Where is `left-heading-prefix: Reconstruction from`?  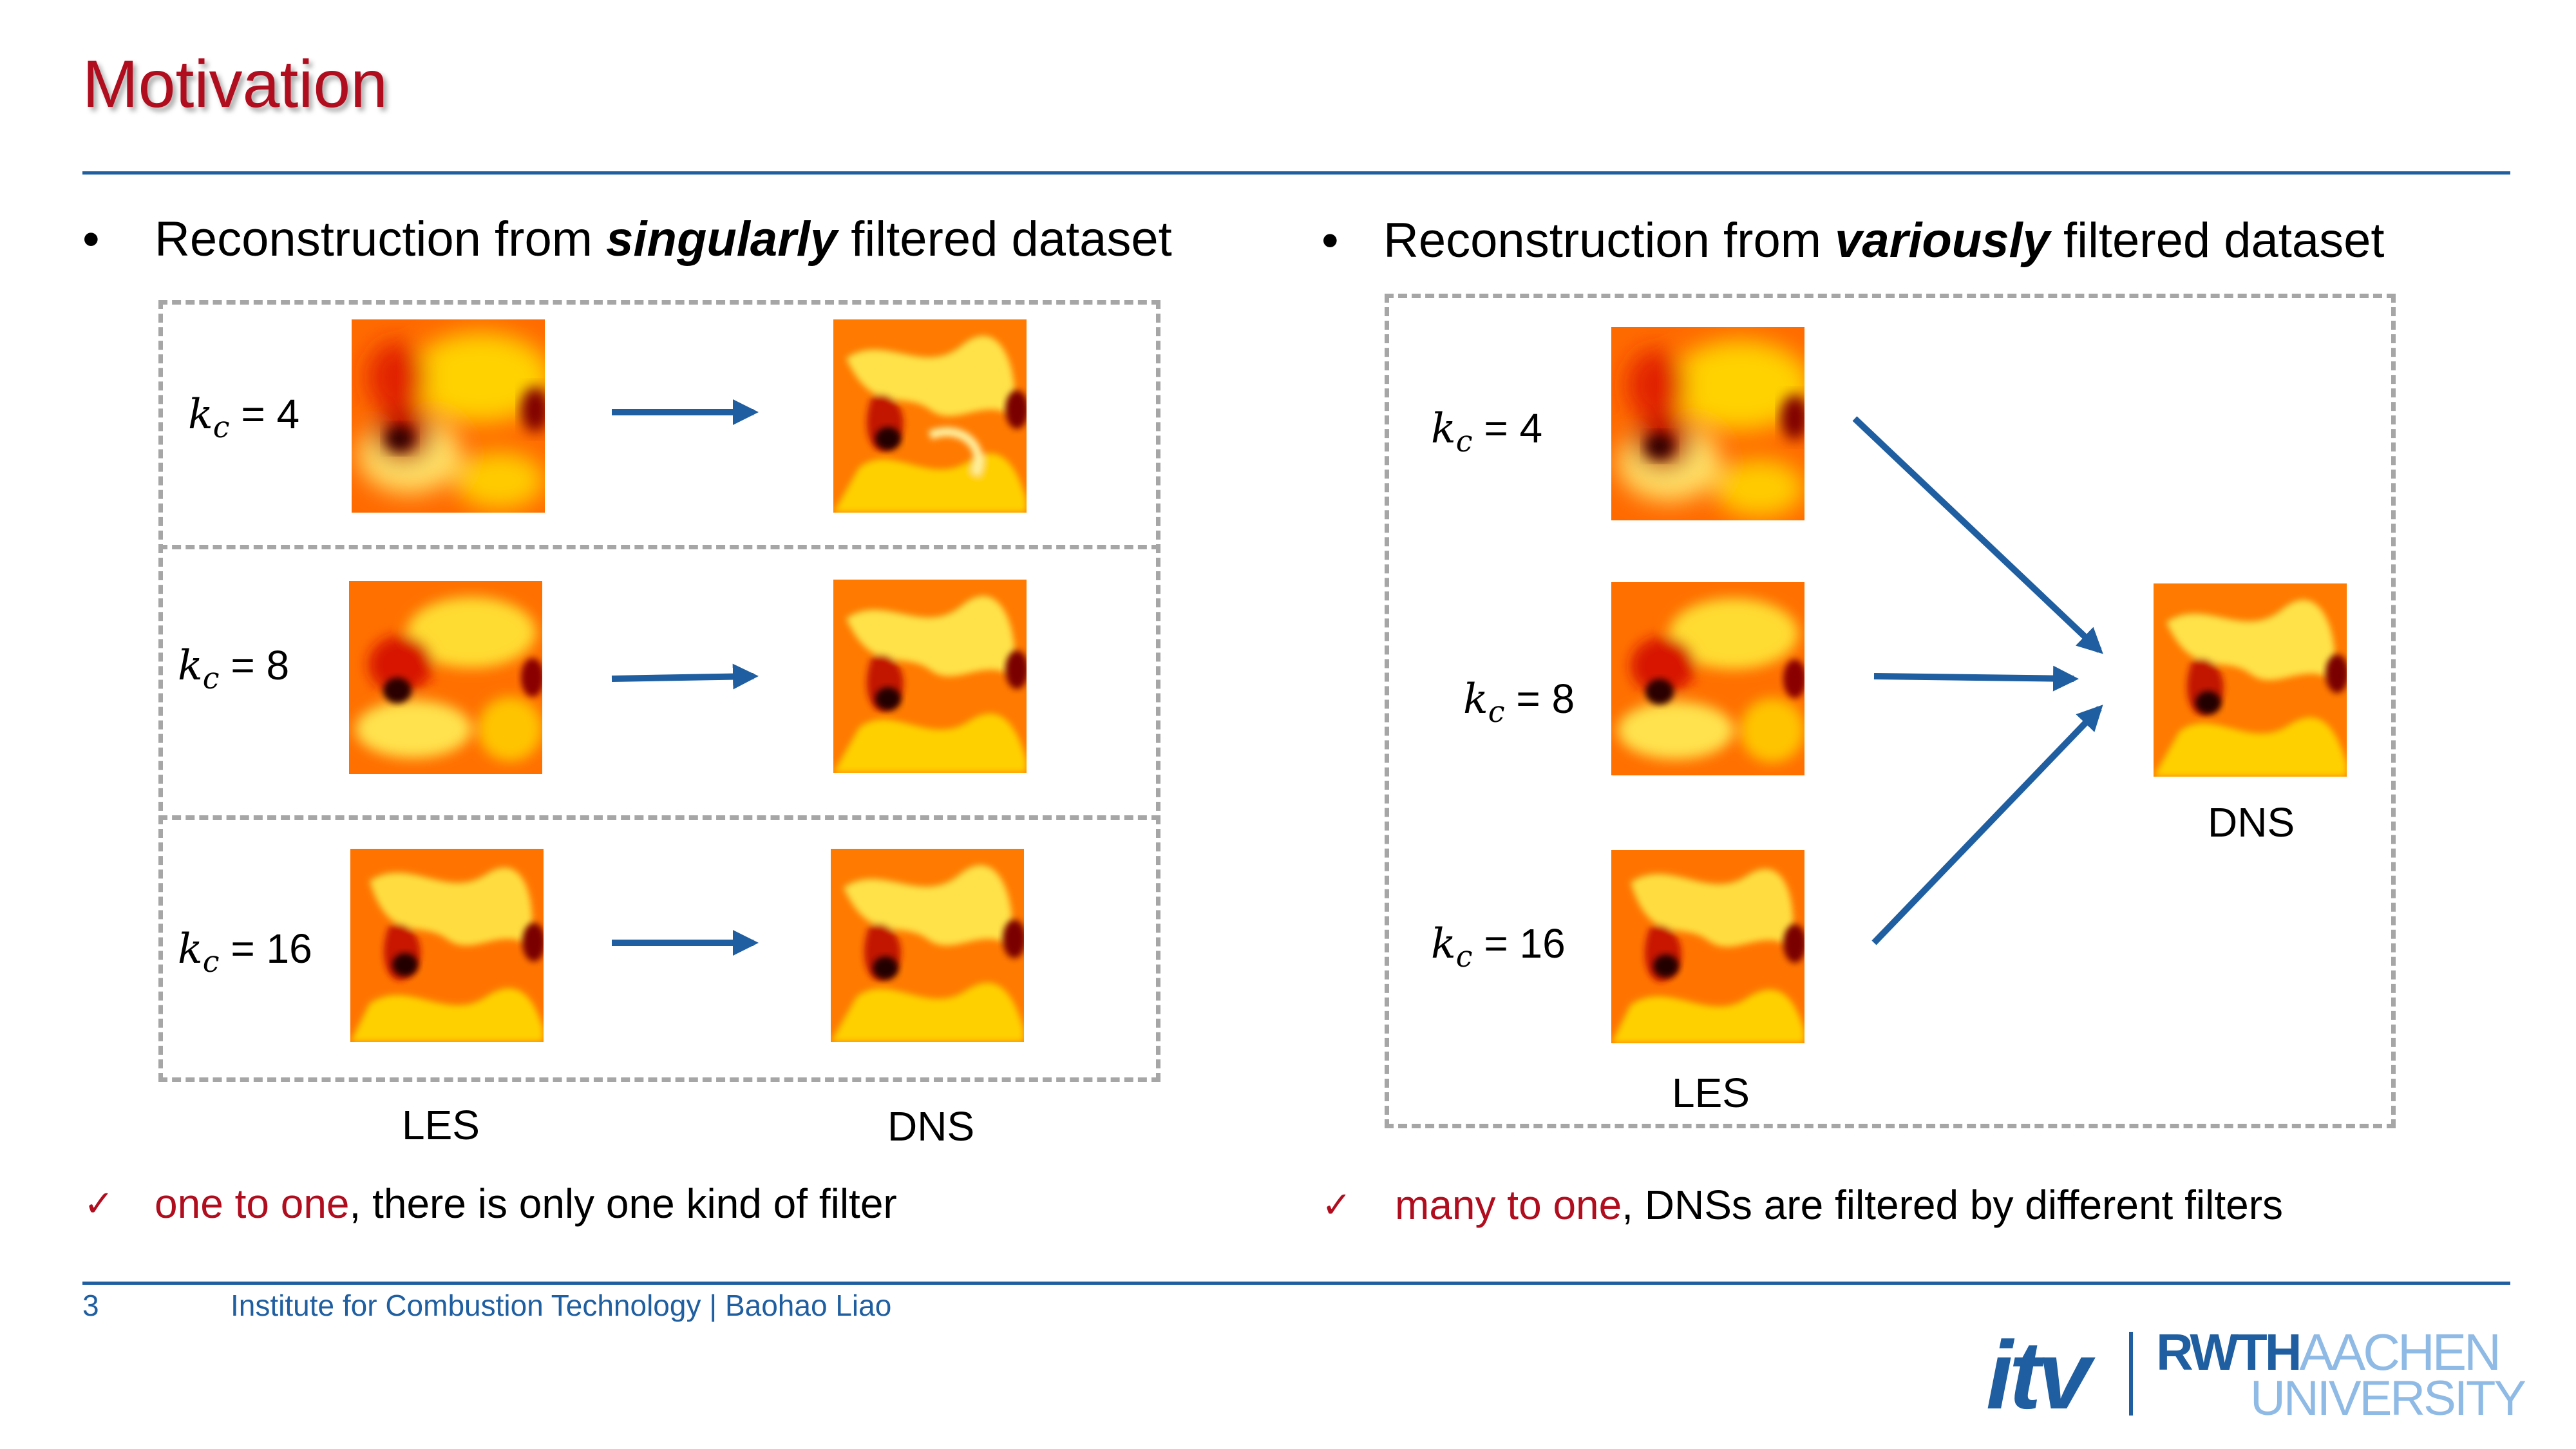 left-heading-prefix: Reconstruction from is located at coordinates (381, 240).